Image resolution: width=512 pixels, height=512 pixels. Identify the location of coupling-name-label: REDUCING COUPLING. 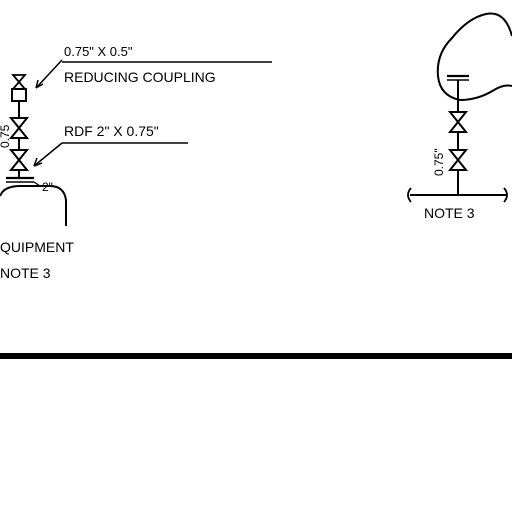
(140, 77).